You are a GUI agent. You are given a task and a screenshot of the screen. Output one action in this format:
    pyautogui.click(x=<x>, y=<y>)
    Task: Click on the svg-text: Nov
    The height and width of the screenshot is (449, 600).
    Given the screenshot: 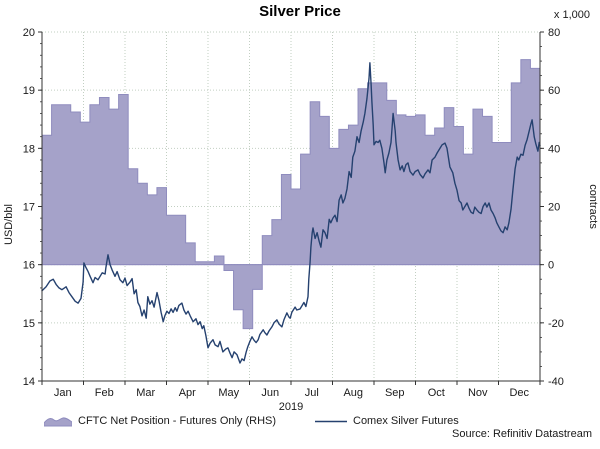 What is the action you would take?
    pyautogui.click(x=478, y=393)
    